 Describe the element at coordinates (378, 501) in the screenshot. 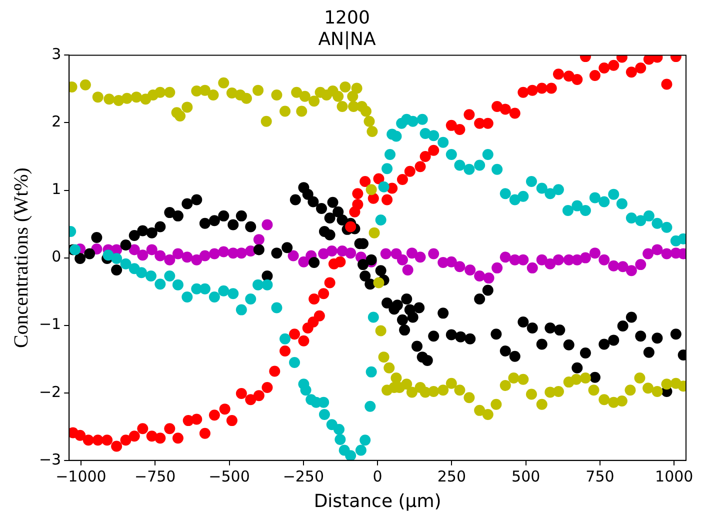

I see `x-axis-title: Distance (μm)` at that location.